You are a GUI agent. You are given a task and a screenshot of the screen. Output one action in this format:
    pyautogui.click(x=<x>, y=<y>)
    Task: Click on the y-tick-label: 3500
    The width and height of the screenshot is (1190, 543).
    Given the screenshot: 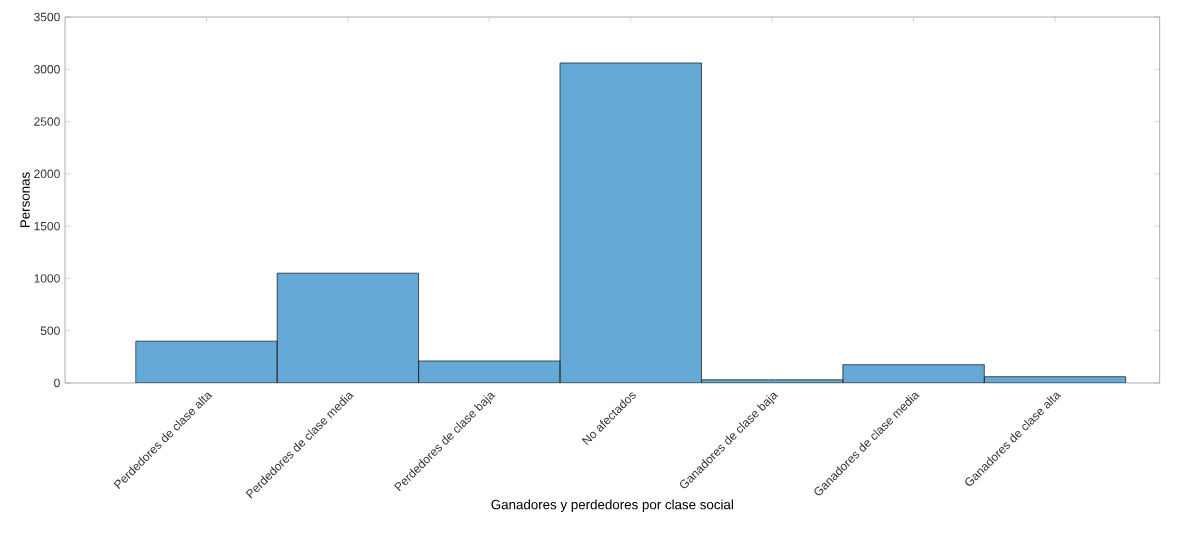 What is the action you would take?
    pyautogui.click(x=47, y=17)
    